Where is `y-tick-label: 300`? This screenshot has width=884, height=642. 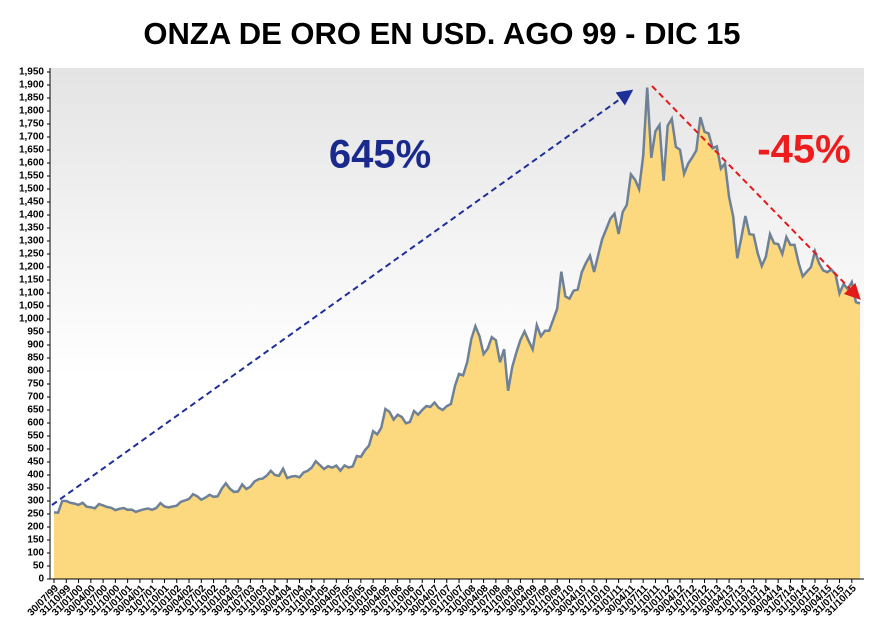
y-tick-label: 300 is located at coordinates (35, 501).